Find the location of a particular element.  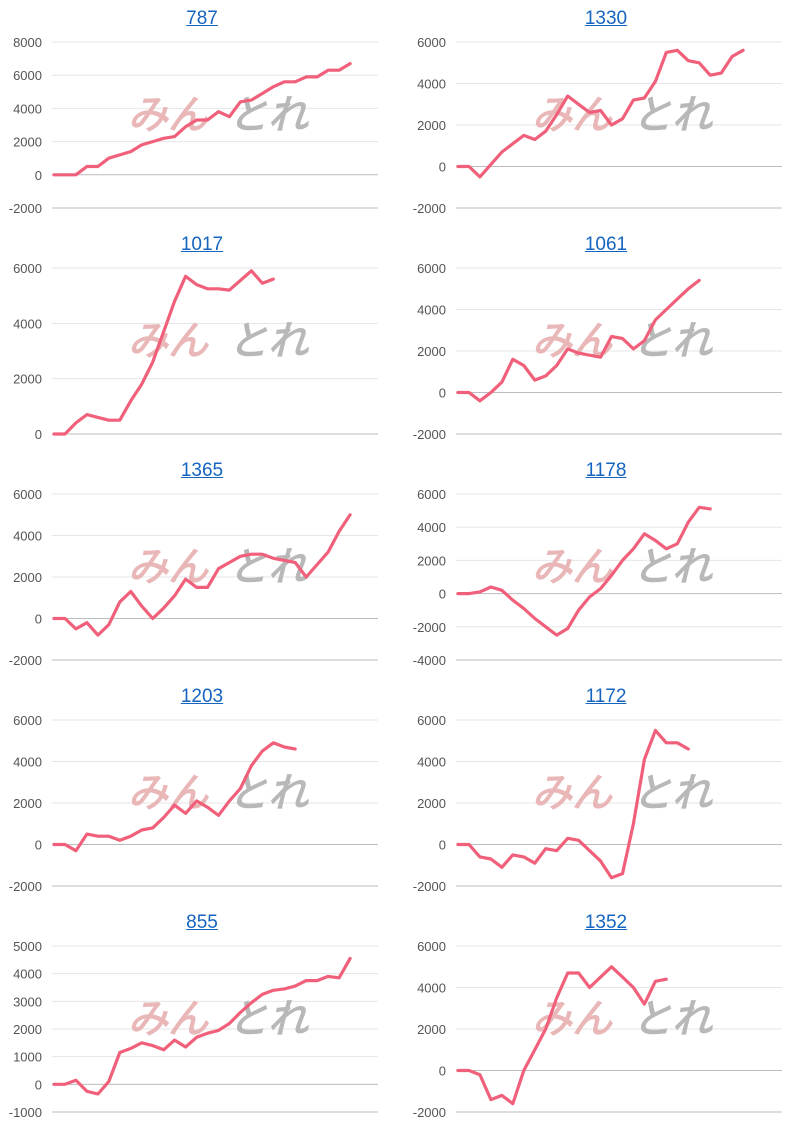

y-tick-label: -4000 is located at coordinates (429, 660).